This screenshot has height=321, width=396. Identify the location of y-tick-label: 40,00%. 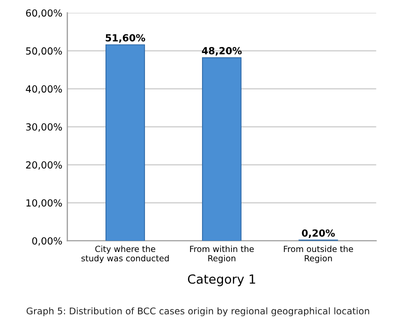
(44, 89).